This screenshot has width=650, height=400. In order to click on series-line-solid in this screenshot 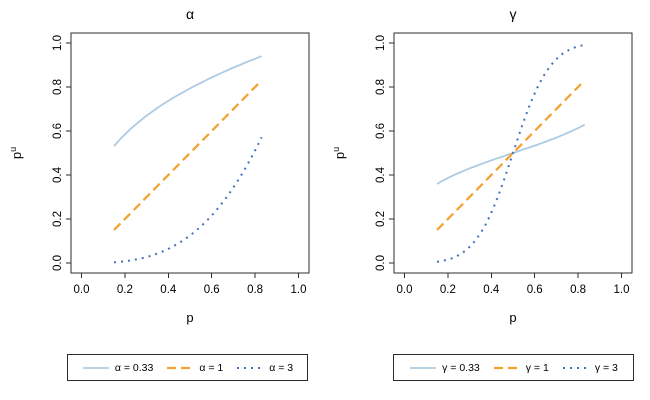, I will do `click(187, 101)`.